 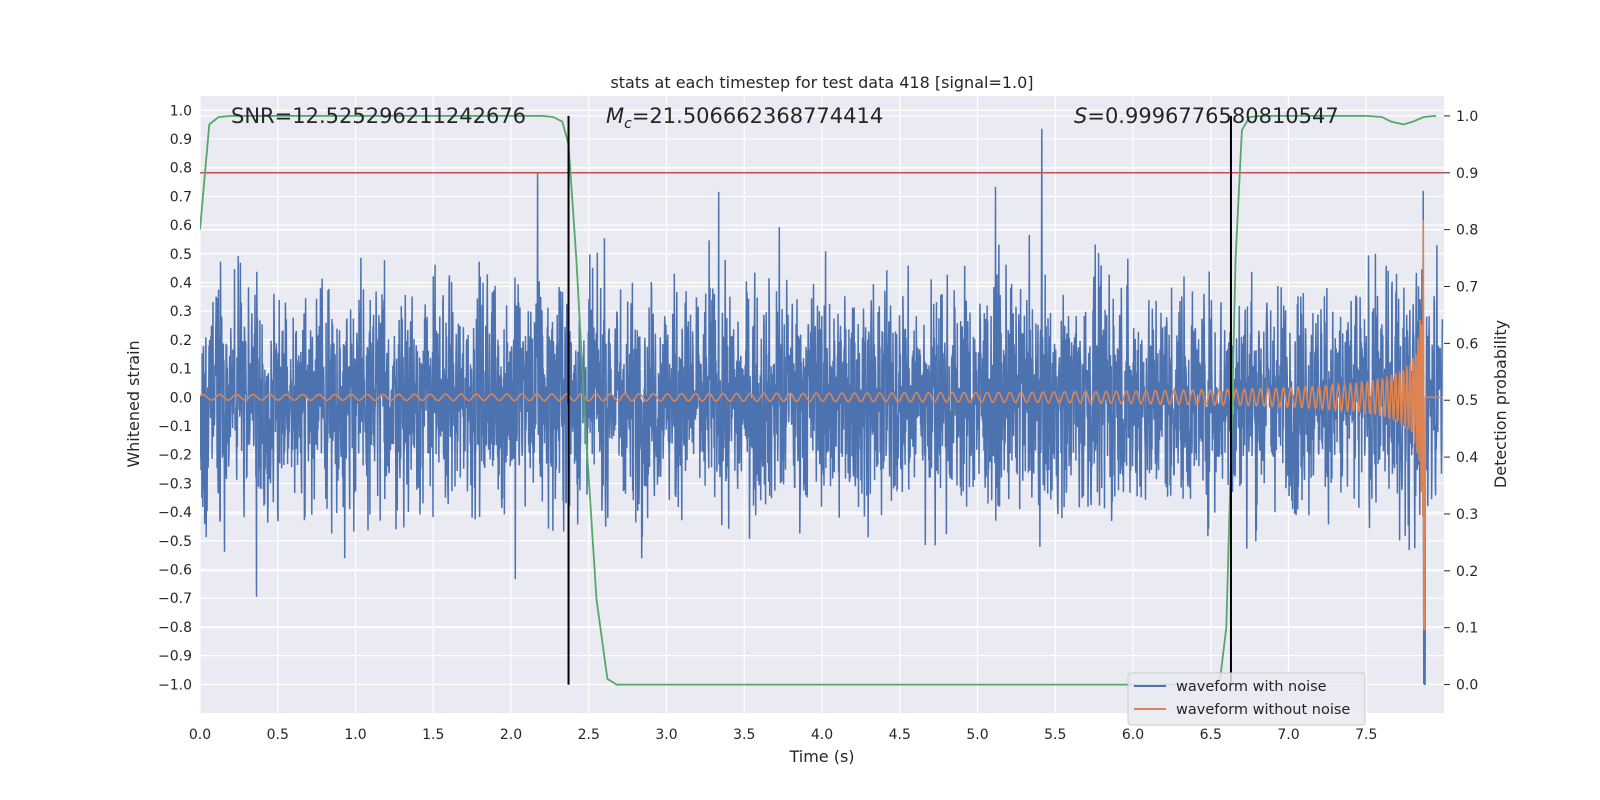 I want to click on x-tick-label: 1.0, so click(x=355, y=735).